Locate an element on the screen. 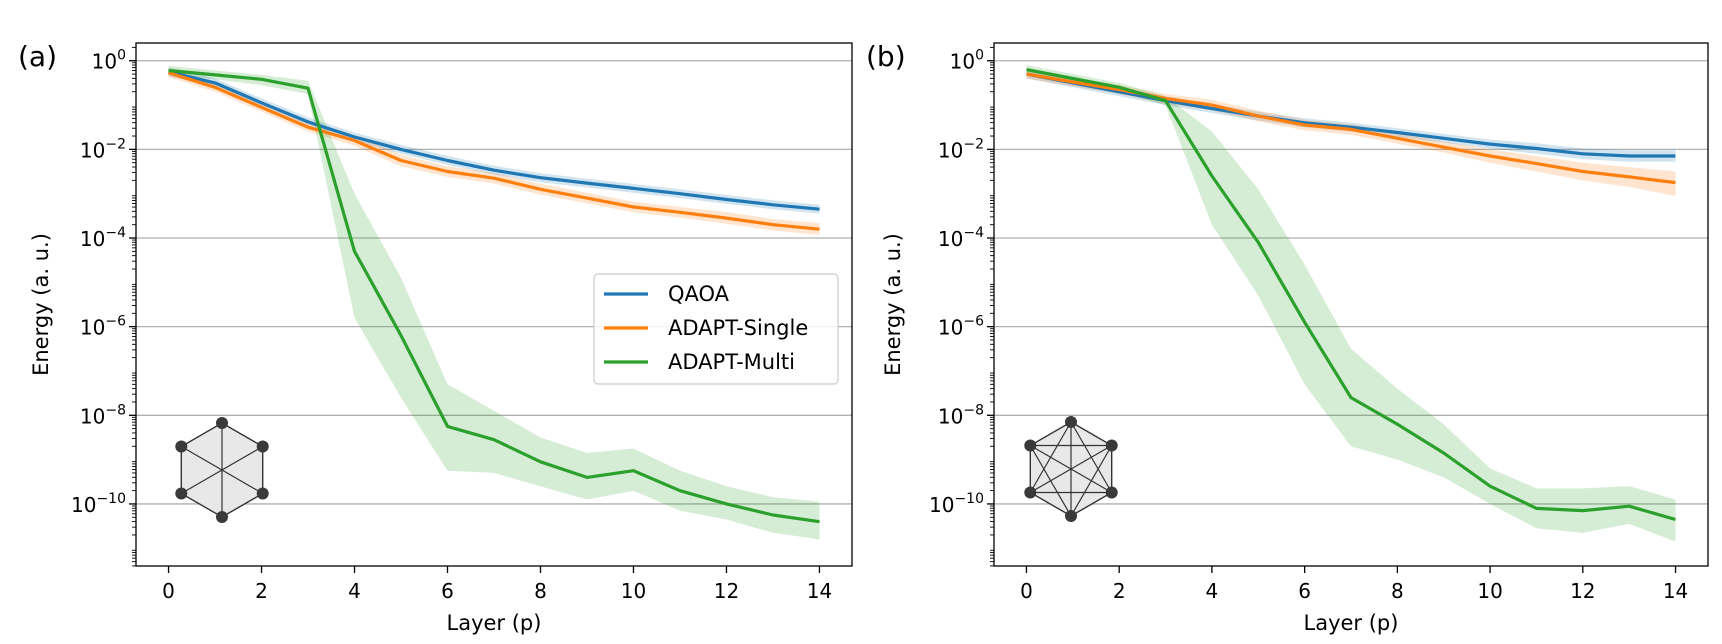 The image size is (1722, 644). band-adapt-single is located at coordinates (494, 151).